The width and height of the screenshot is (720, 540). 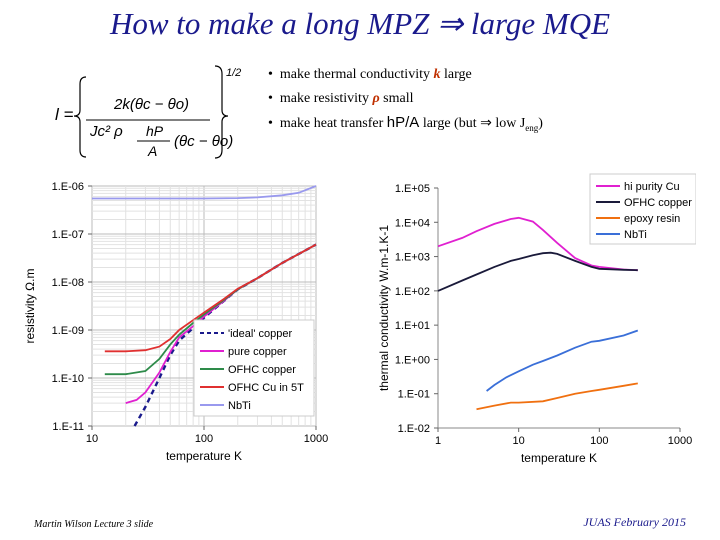 What do you see at coordinates (203, 141) in the screenshot?
I see `formula-tail: (θc − θo)` at bounding box center [203, 141].